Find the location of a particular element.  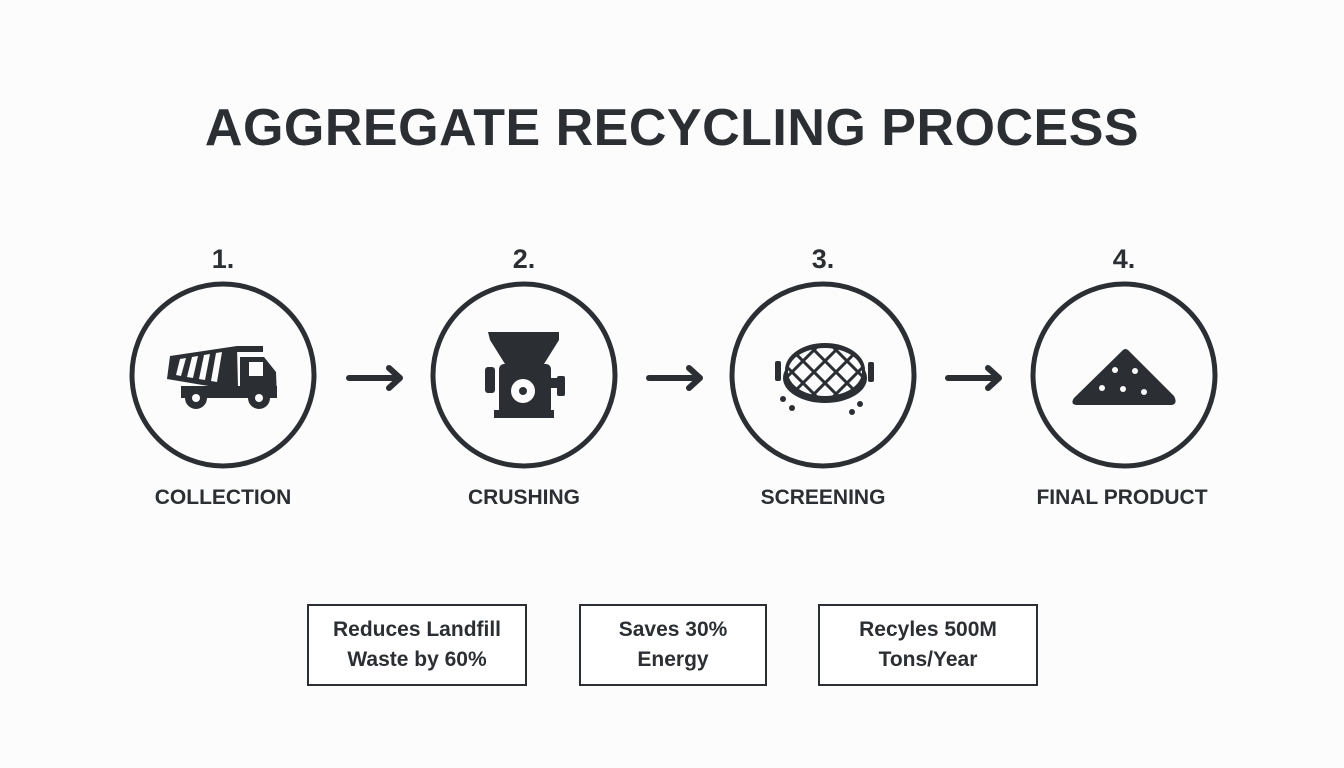

step-label-4: FINAL PRODUCT is located at coordinates (1122, 497).